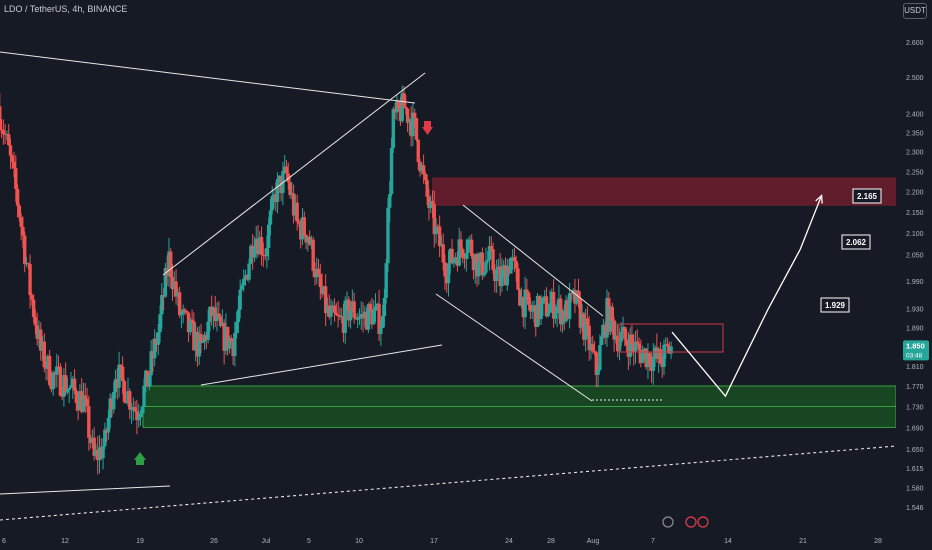 The image size is (932, 550). Describe the element at coordinates (915, 172) in the screenshot. I see `price-tick-label: 2.250` at that location.